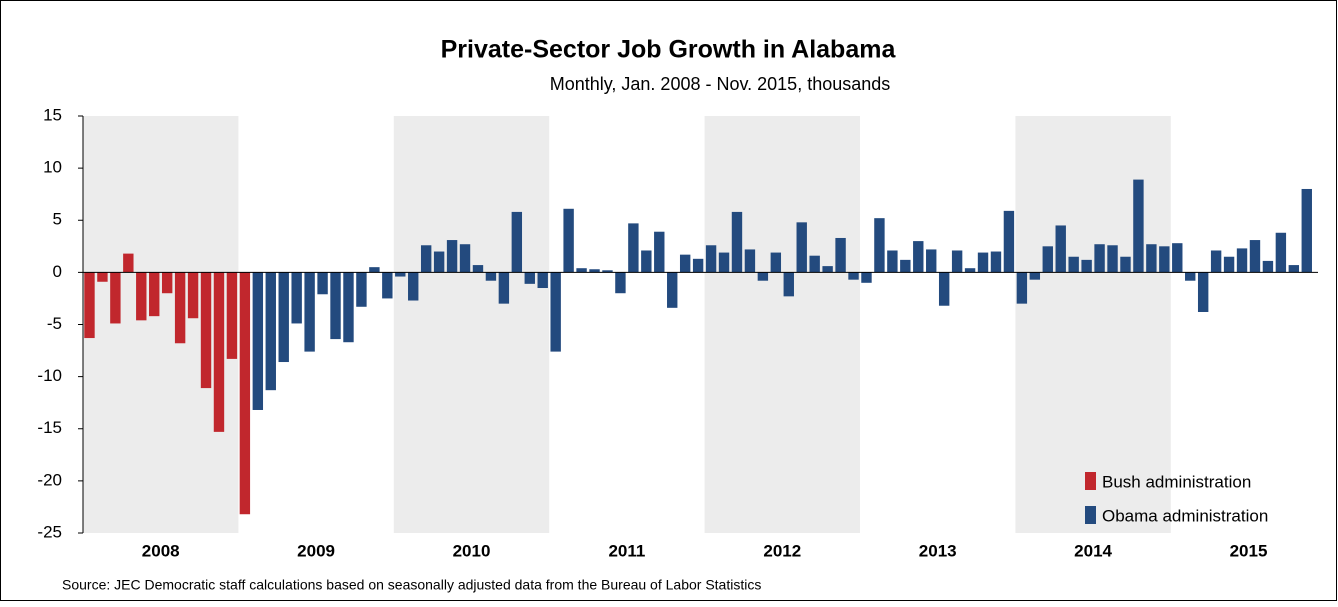 The image size is (1338, 607). I want to click on x-tick-label: 2015, so click(1249, 550).